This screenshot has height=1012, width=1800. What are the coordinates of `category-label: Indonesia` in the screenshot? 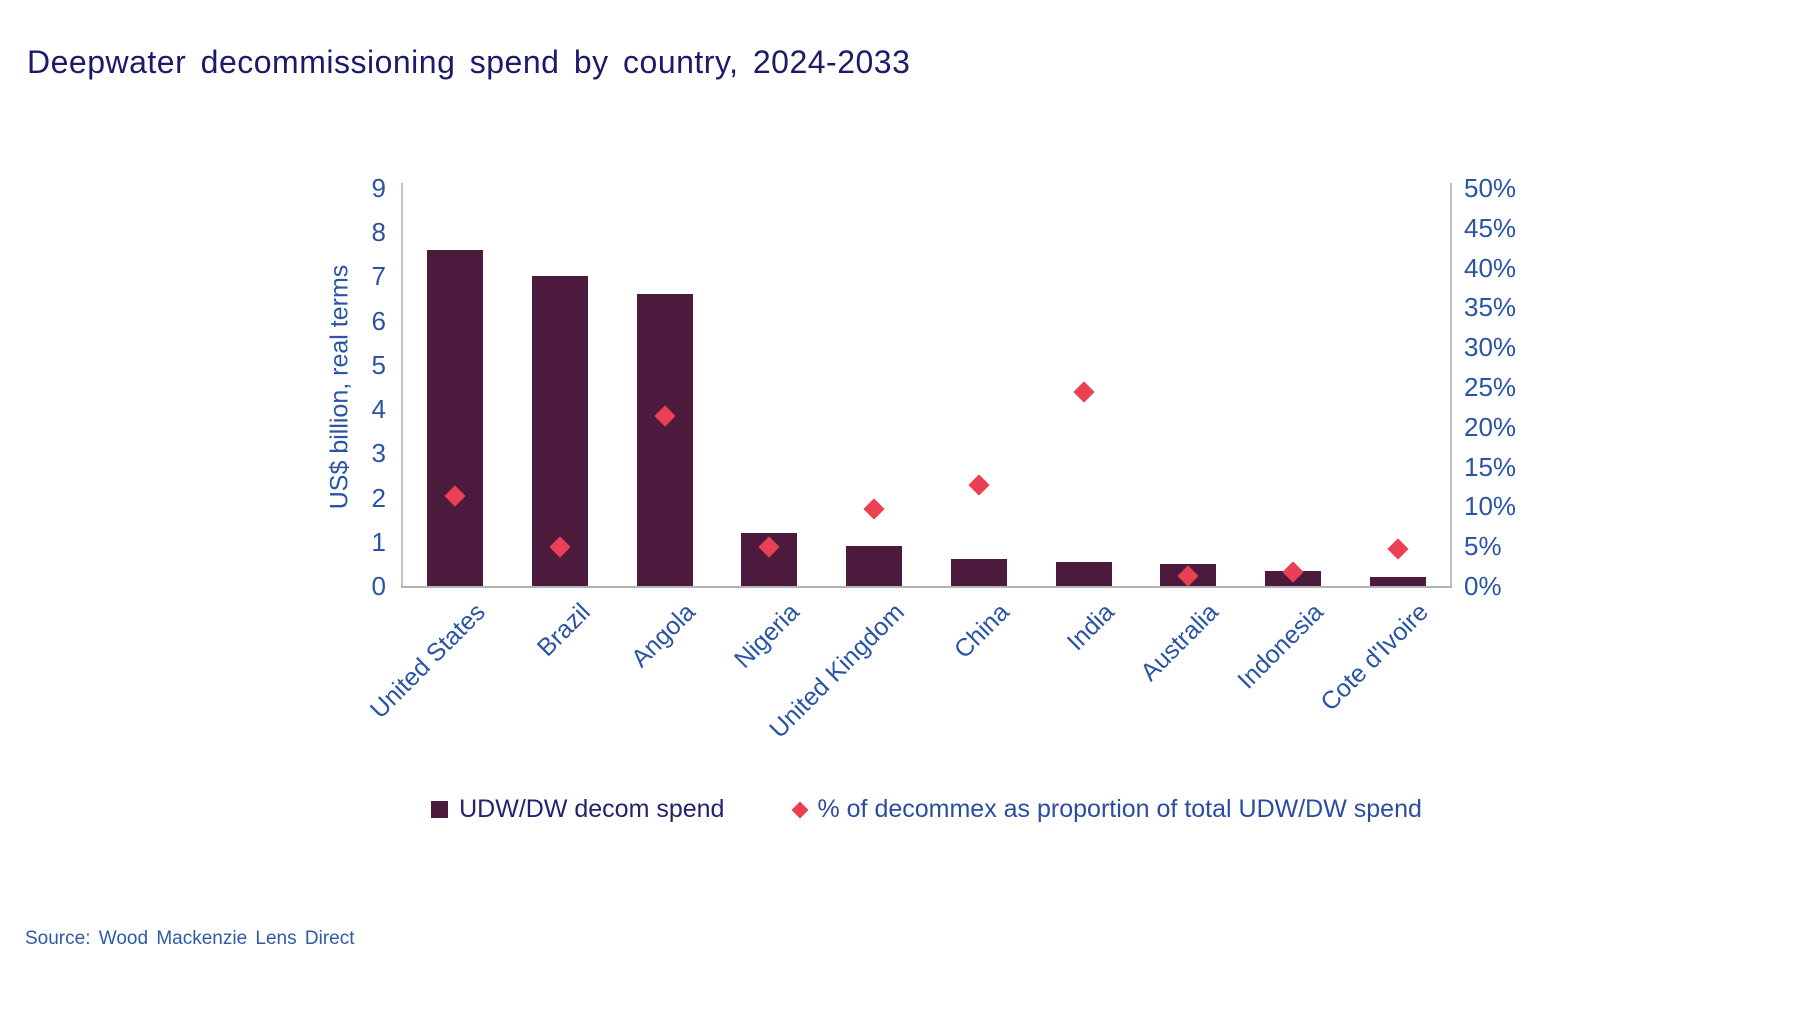 It's located at (1280, 646).